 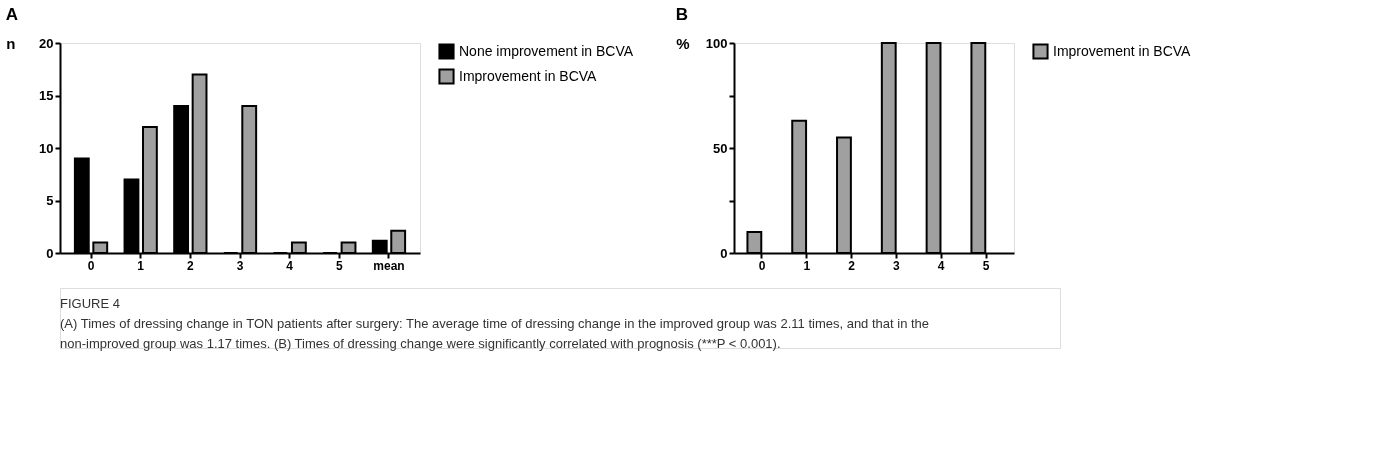 I want to click on caption: FIGURE 4, so click(x=90, y=303).